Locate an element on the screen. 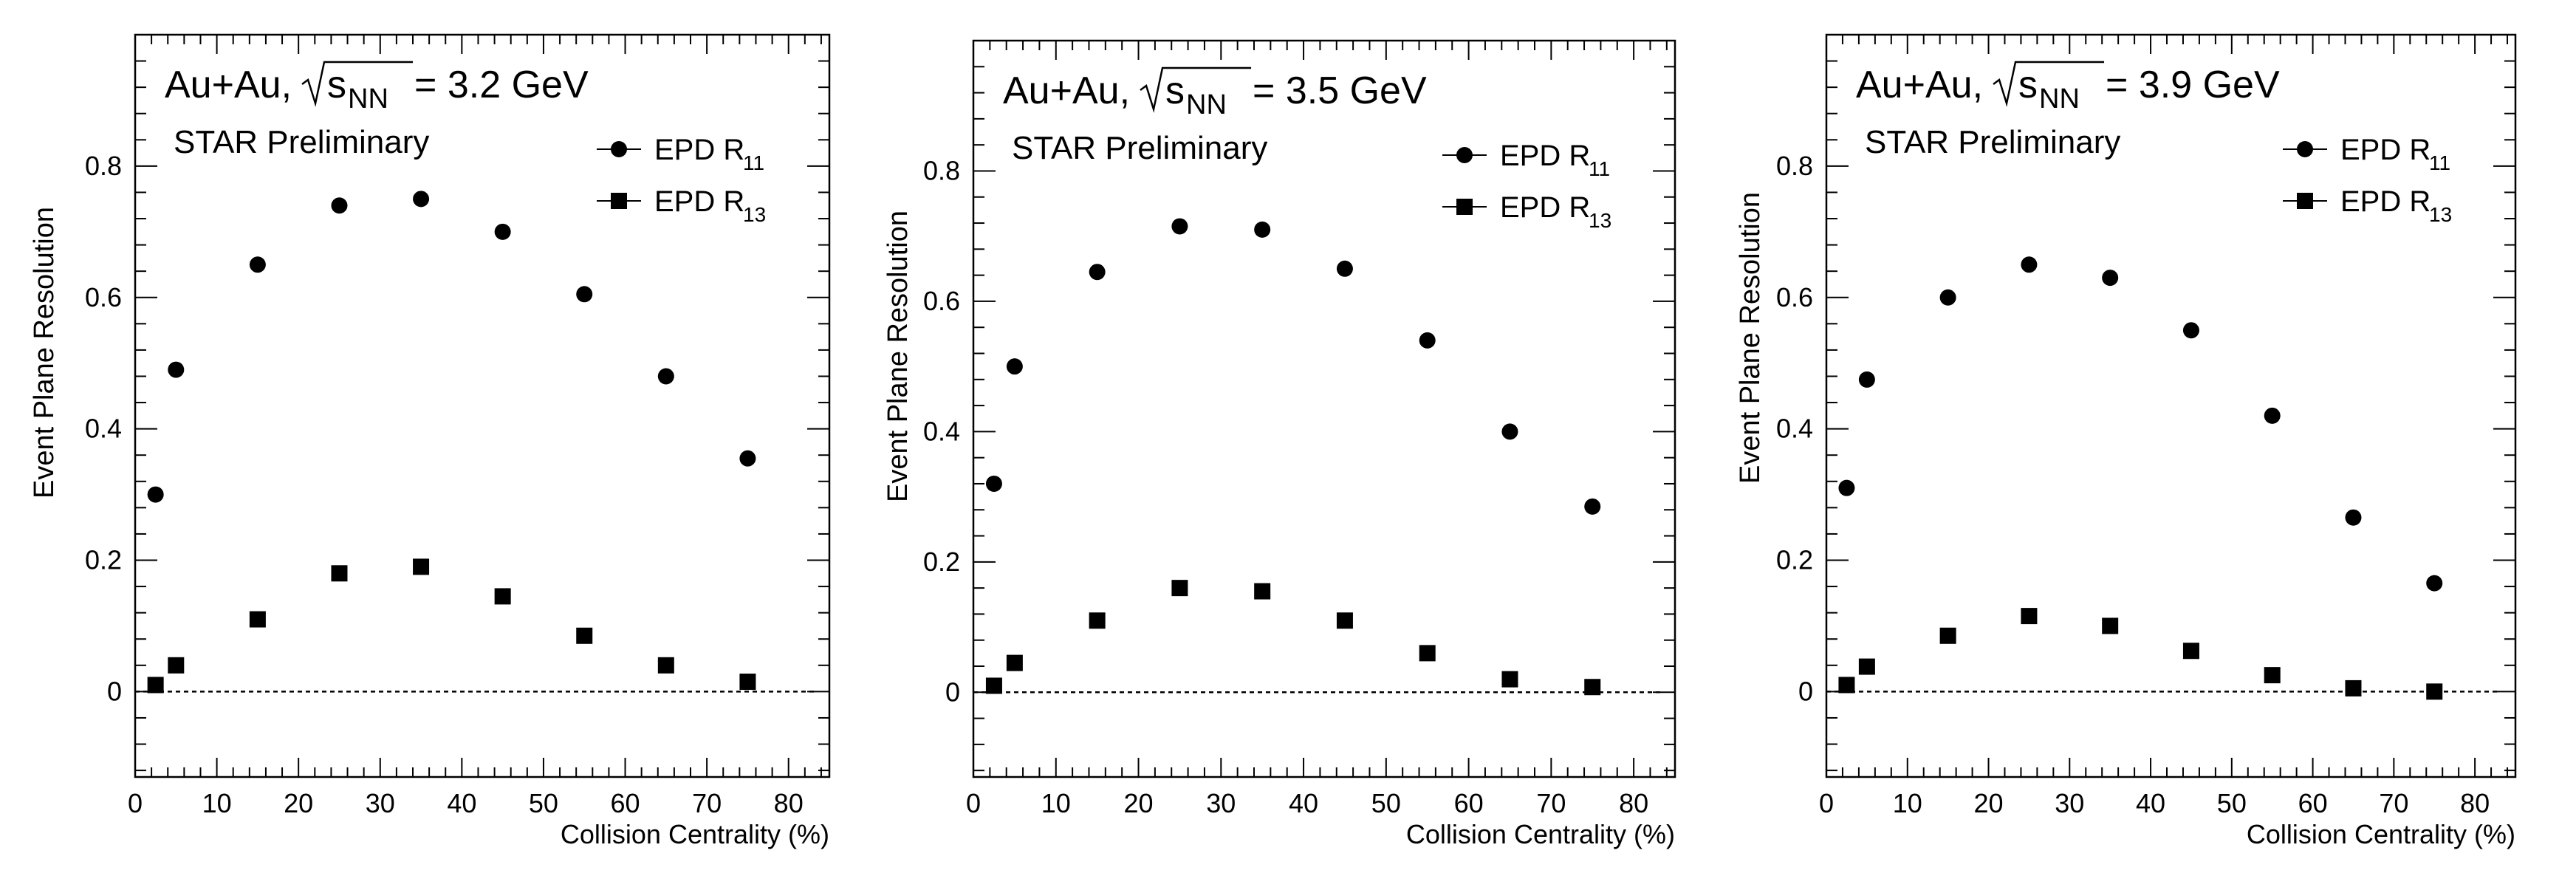 This screenshot has width=2576, height=873. sqrt-s-label: s is located at coordinates (336, 85).